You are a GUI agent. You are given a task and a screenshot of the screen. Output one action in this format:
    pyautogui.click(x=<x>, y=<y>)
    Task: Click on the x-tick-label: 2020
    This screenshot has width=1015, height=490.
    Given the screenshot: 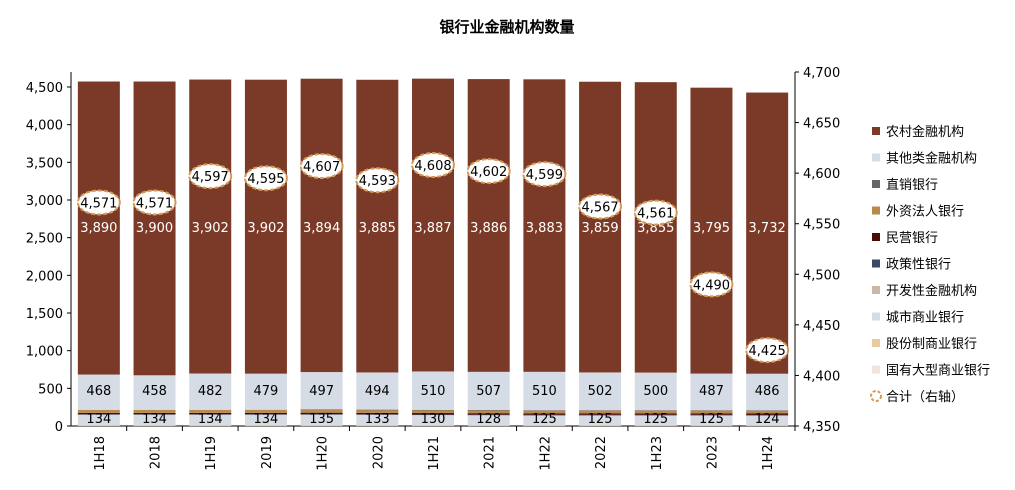 What is the action you would take?
    pyautogui.click(x=378, y=452)
    